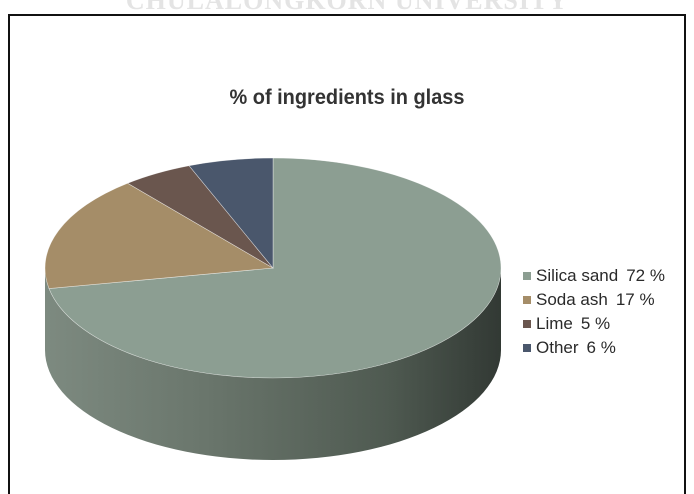  What do you see at coordinates (527, 300) in the screenshot?
I see `legend-swatch-soda-ash` at bounding box center [527, 300].